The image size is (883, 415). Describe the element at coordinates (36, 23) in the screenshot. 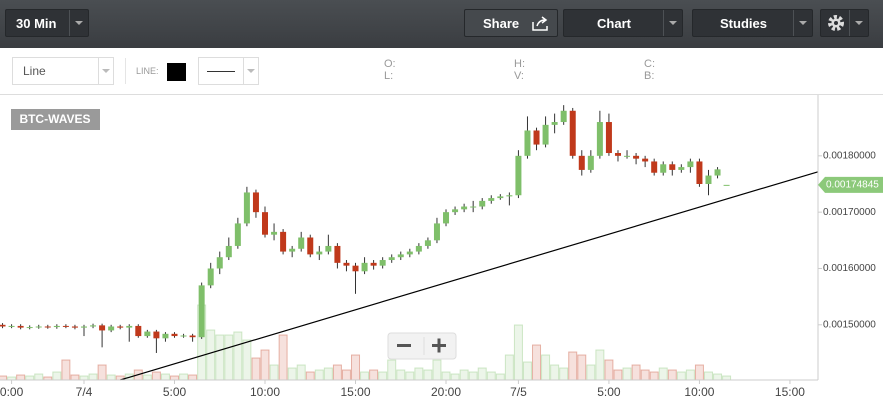

I see `interval-text: 30 Min` at that location.